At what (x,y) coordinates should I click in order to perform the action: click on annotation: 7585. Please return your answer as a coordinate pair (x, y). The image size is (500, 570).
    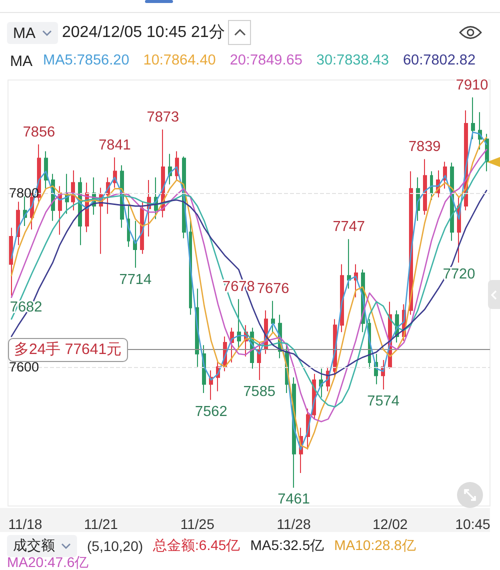
    Looking at the image, I should click on (259, 392).